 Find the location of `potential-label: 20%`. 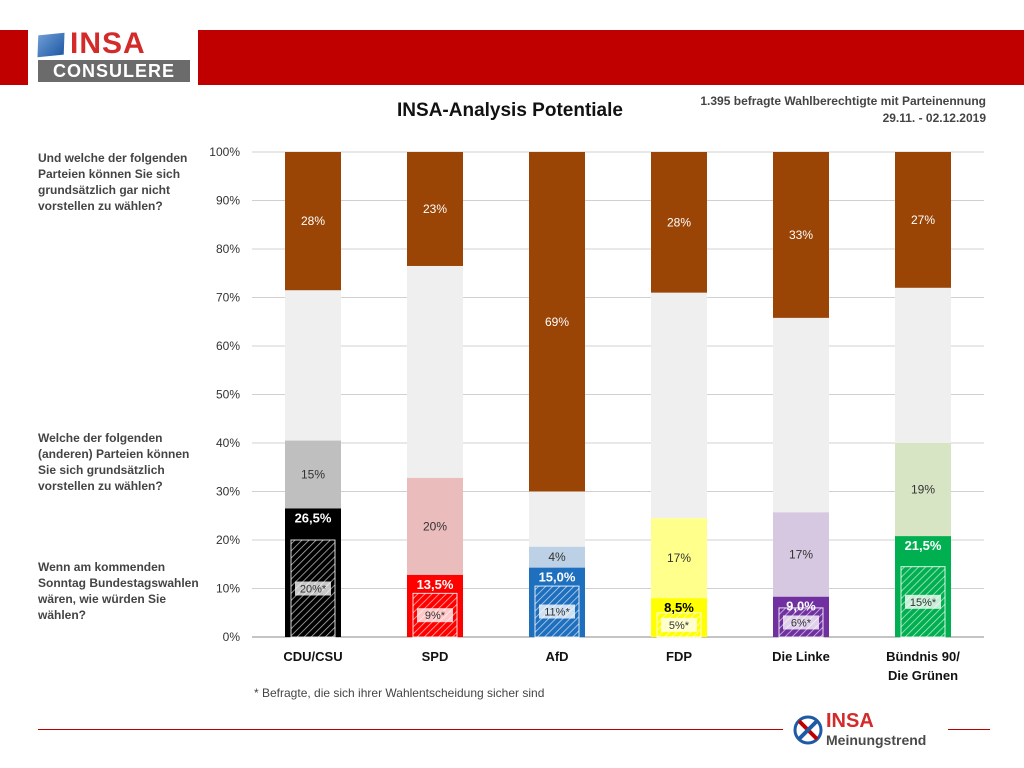

potential-label: 20% is located at coordinates (435, 526).